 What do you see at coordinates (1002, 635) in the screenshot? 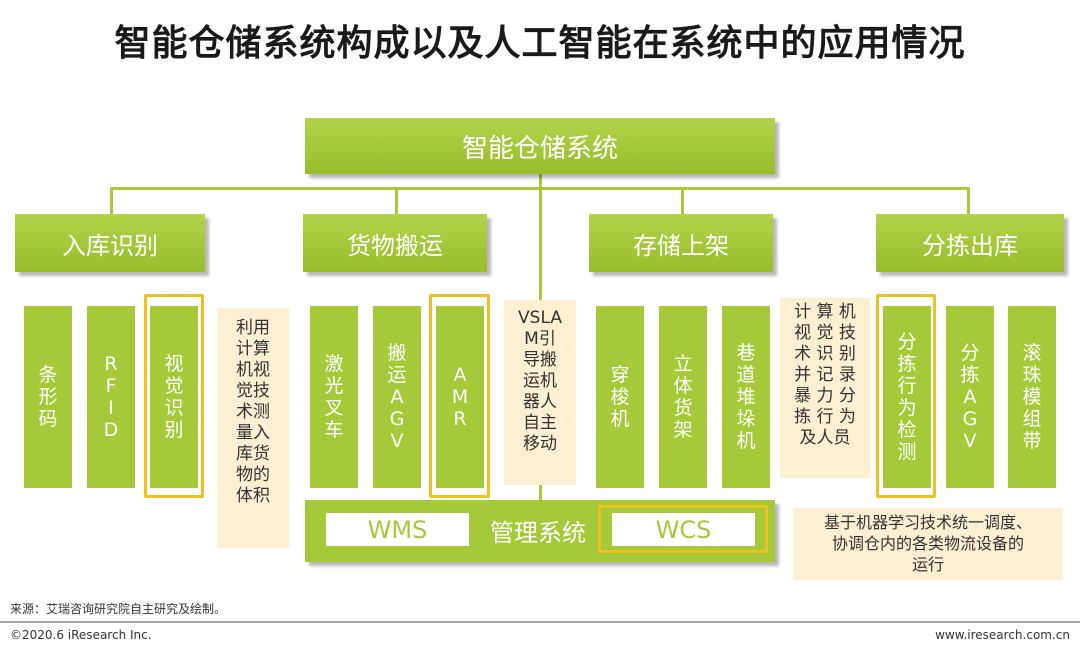
I see `website-link: www.iresearch.com.cn` at bounding box center [1002, 635].